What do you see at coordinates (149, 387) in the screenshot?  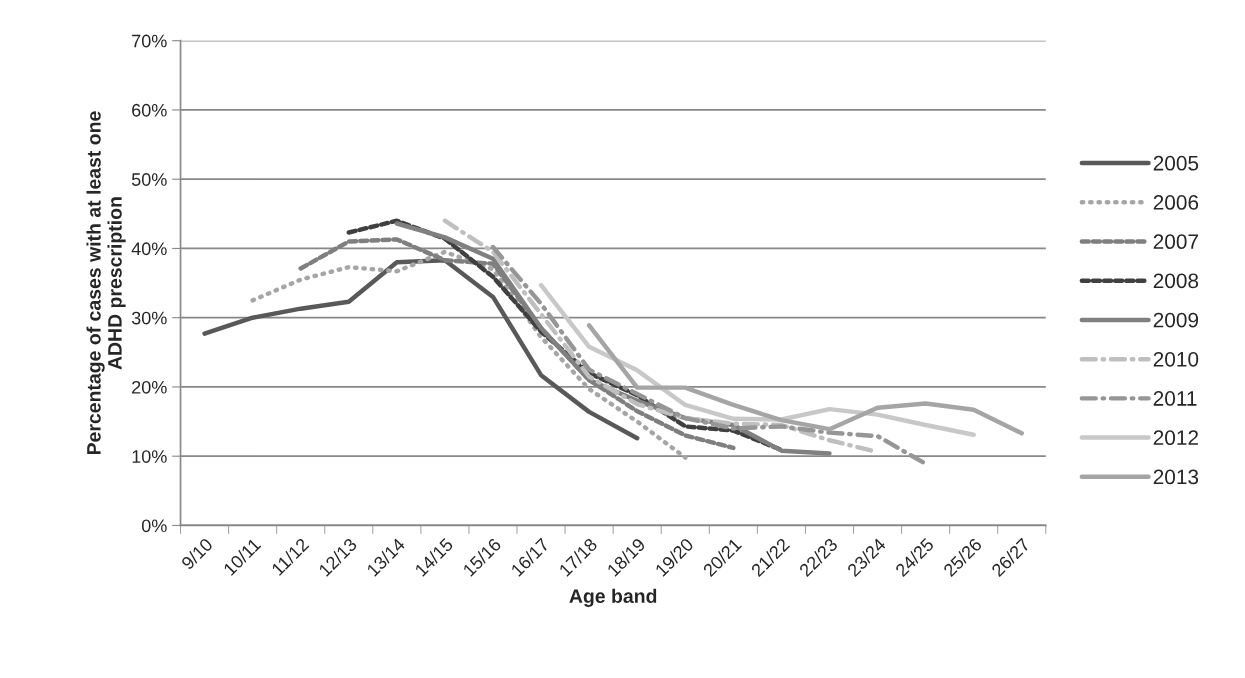 I see `y-tick-label: 20%` at bounding box center [149, 387].